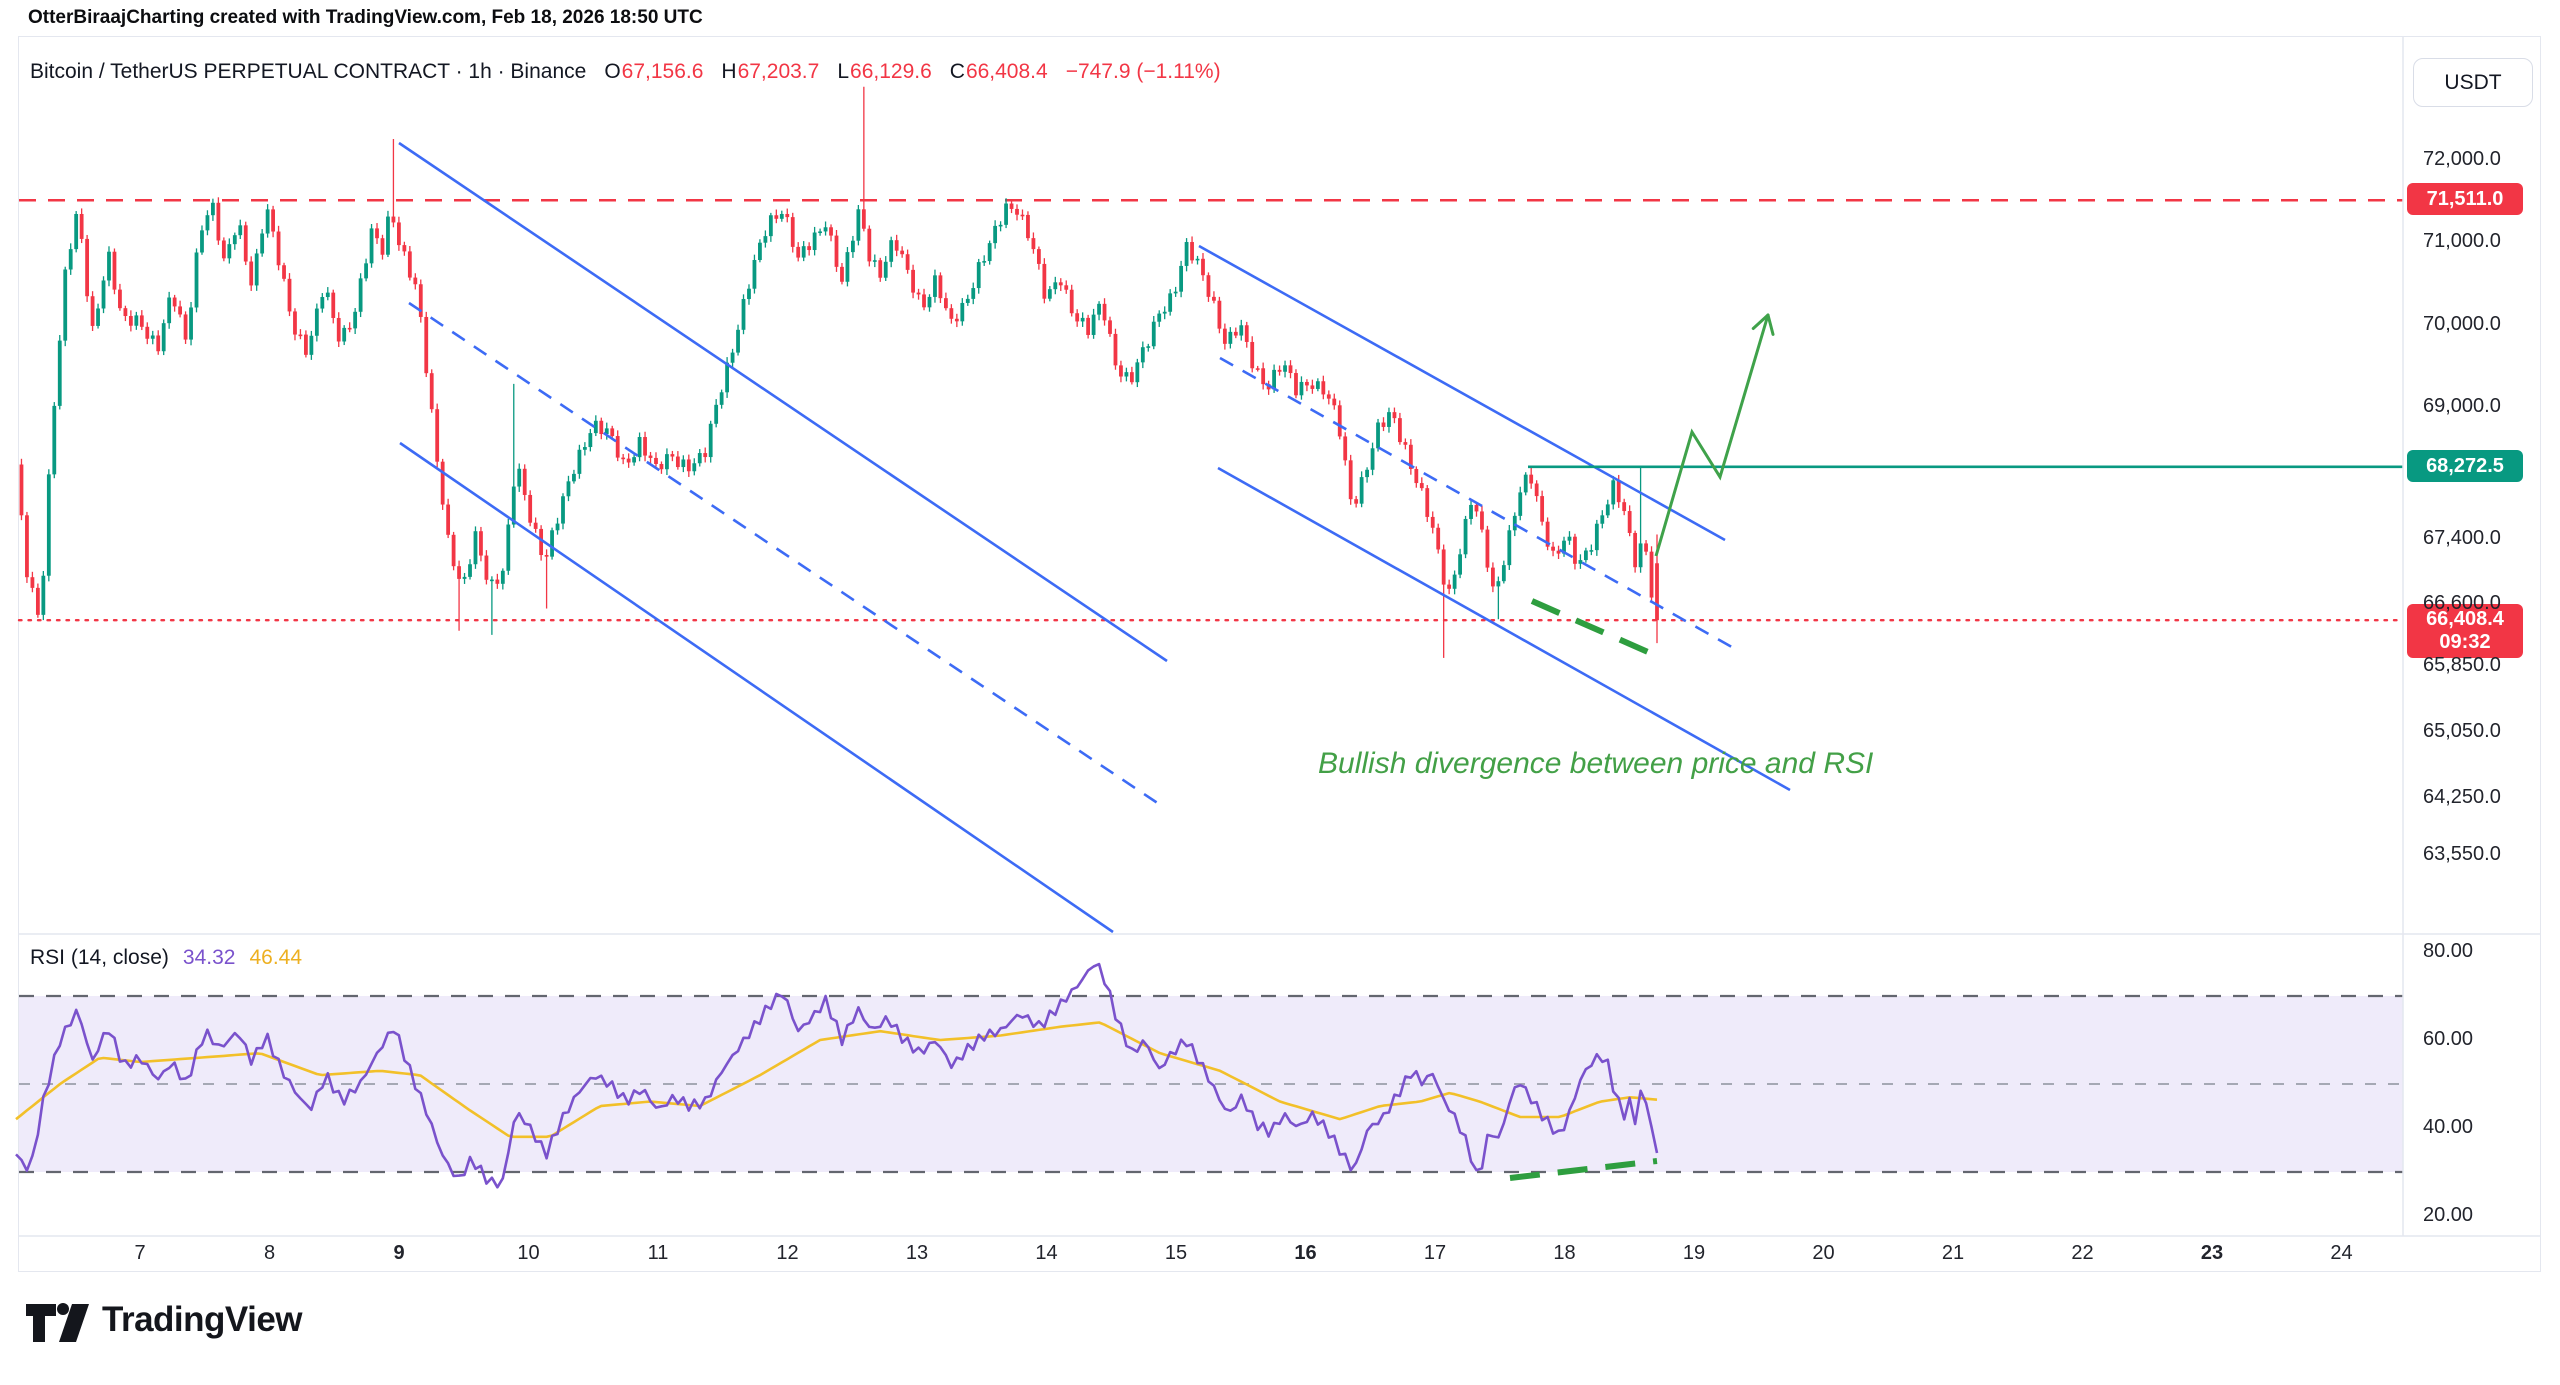 The height and width of the screenshot is (1385, 2560). I want to click on price-tick-label: 63,550.0, so click(2462, 854).